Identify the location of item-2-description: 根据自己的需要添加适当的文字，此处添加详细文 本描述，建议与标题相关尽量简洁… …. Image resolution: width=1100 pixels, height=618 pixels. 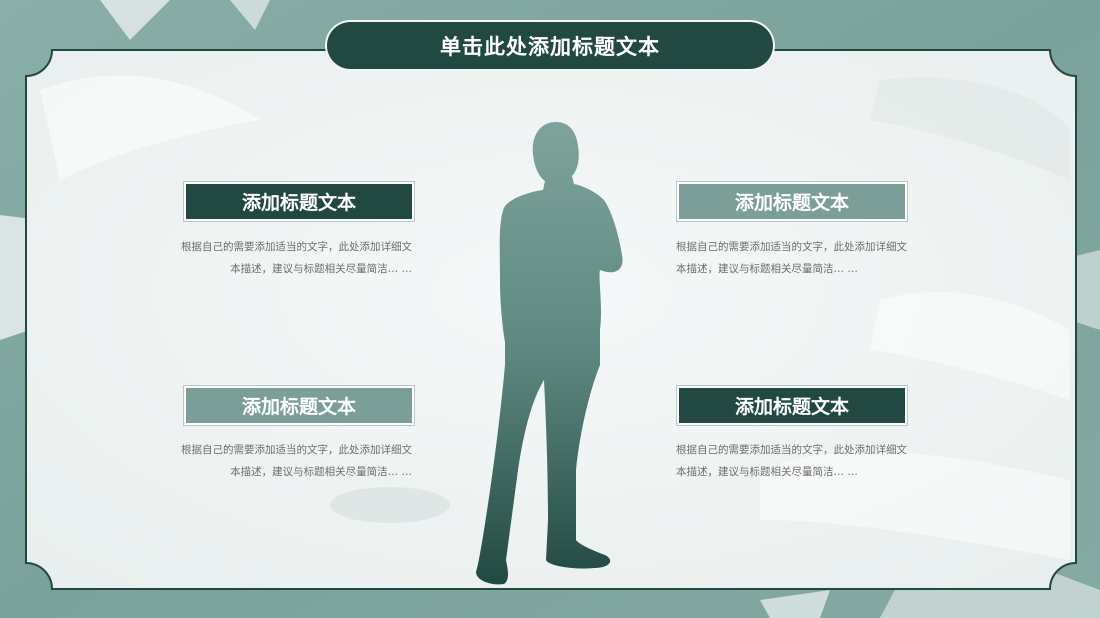
(287, 461).